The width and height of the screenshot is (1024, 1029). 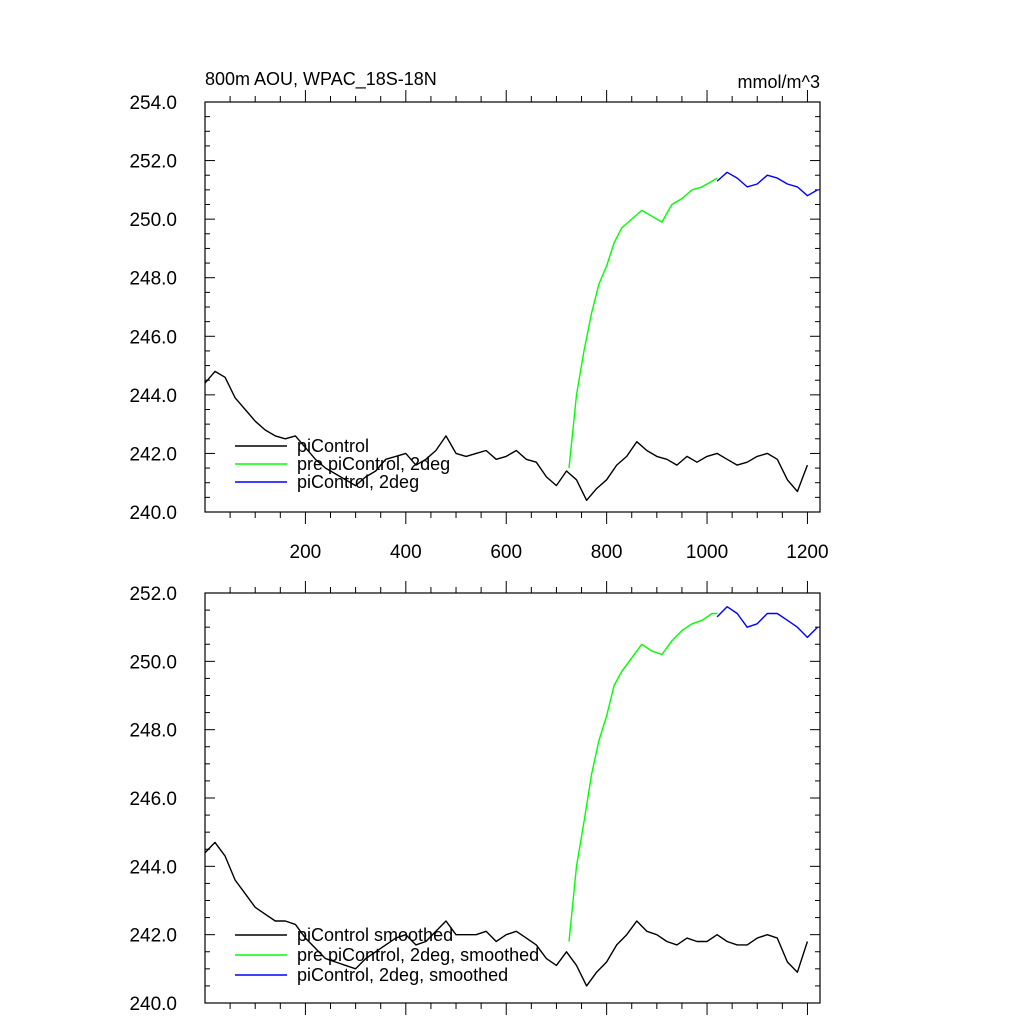 I want to click on x-tick-label: 1200, so click(x=807, y=552).